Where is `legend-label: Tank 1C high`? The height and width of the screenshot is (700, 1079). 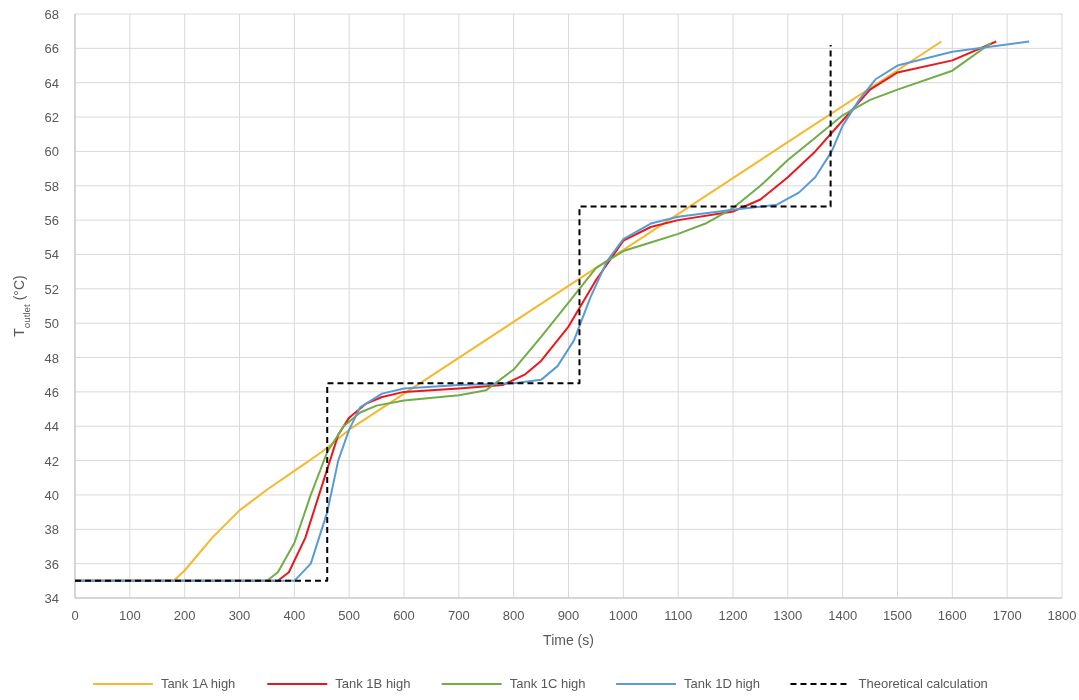 legend-label: Tank 1C high is located at coordinates (547, 683).